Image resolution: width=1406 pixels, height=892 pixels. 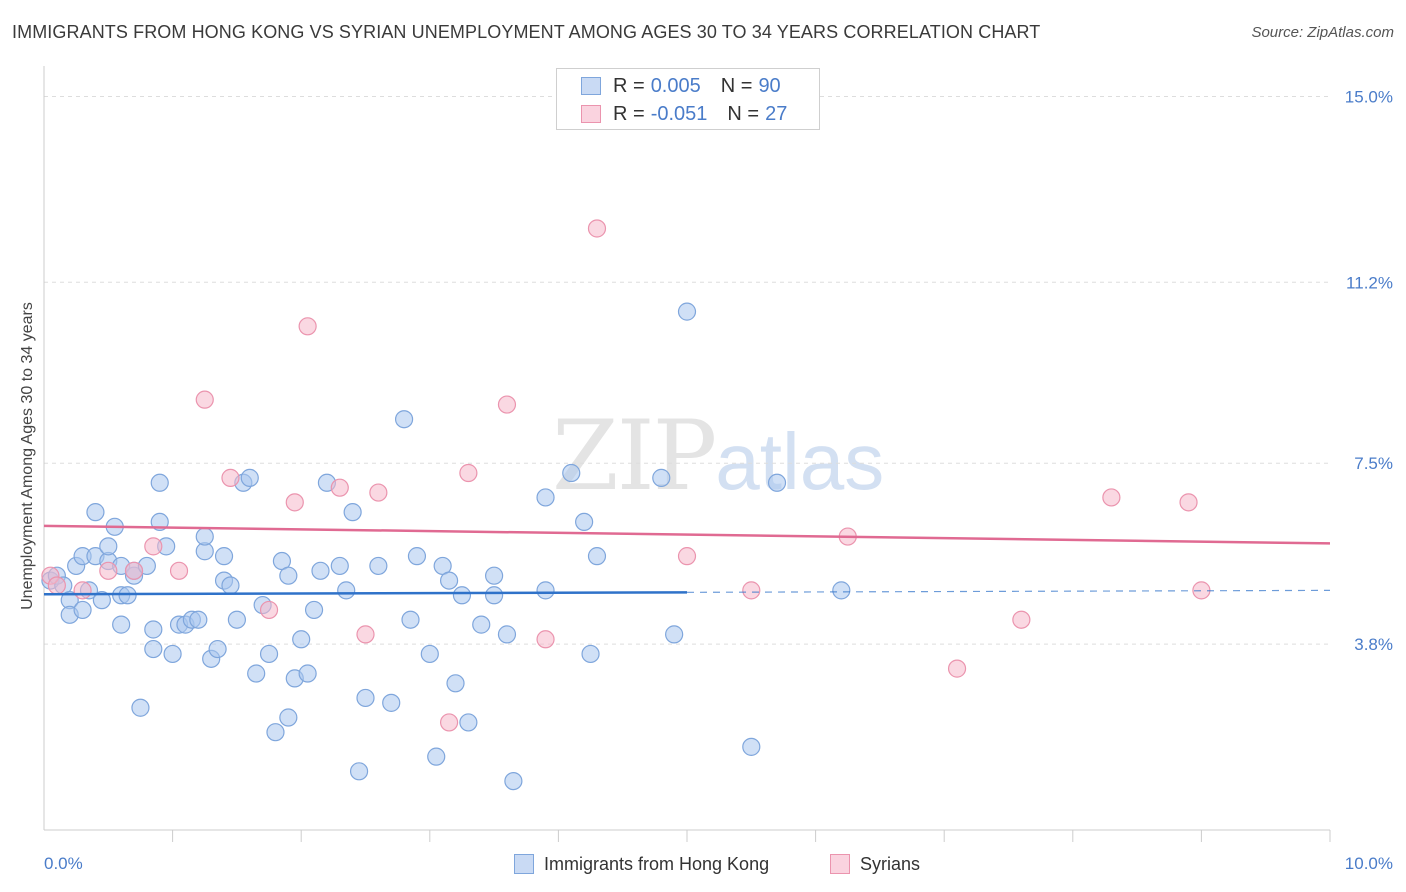 What do you see at coordinates (591, 114) in the screenshot?
I see `legend-swatch-syrians` at bounding box center [591, 114].